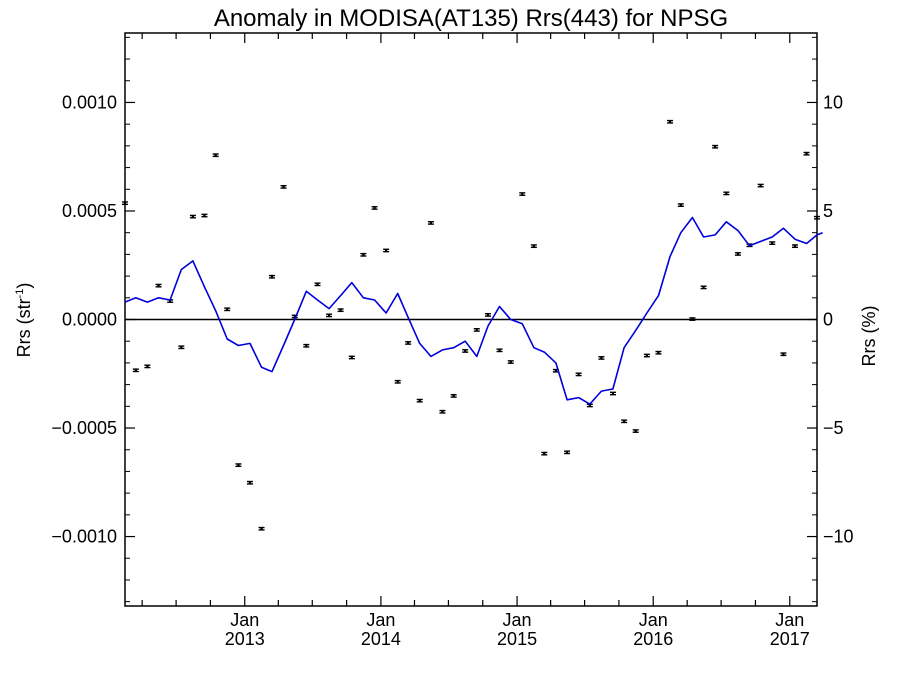 This screenshot has height=675, width=900. Describe the element at coordinates (838, 537) in the screenshot. I see `y2-tick-label: −10` at that location.